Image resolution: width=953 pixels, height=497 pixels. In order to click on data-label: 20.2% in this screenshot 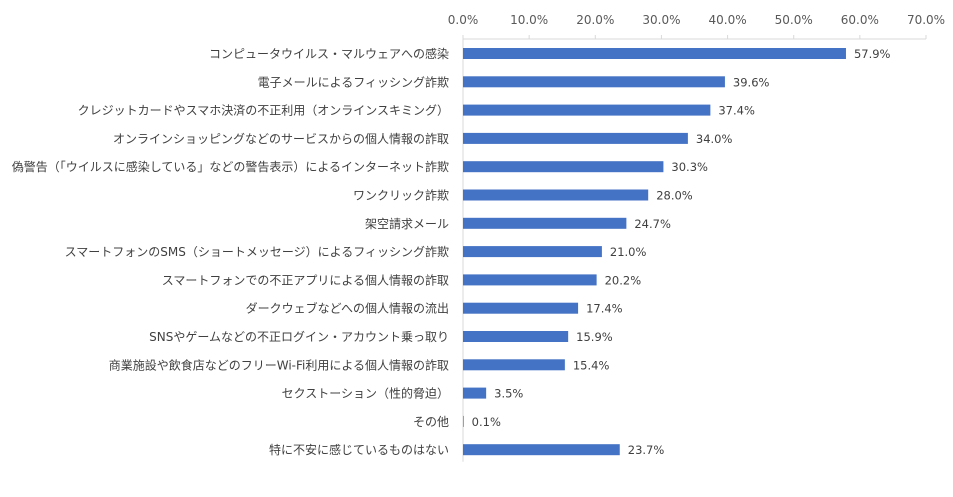, I will do `click(623, 280)`.